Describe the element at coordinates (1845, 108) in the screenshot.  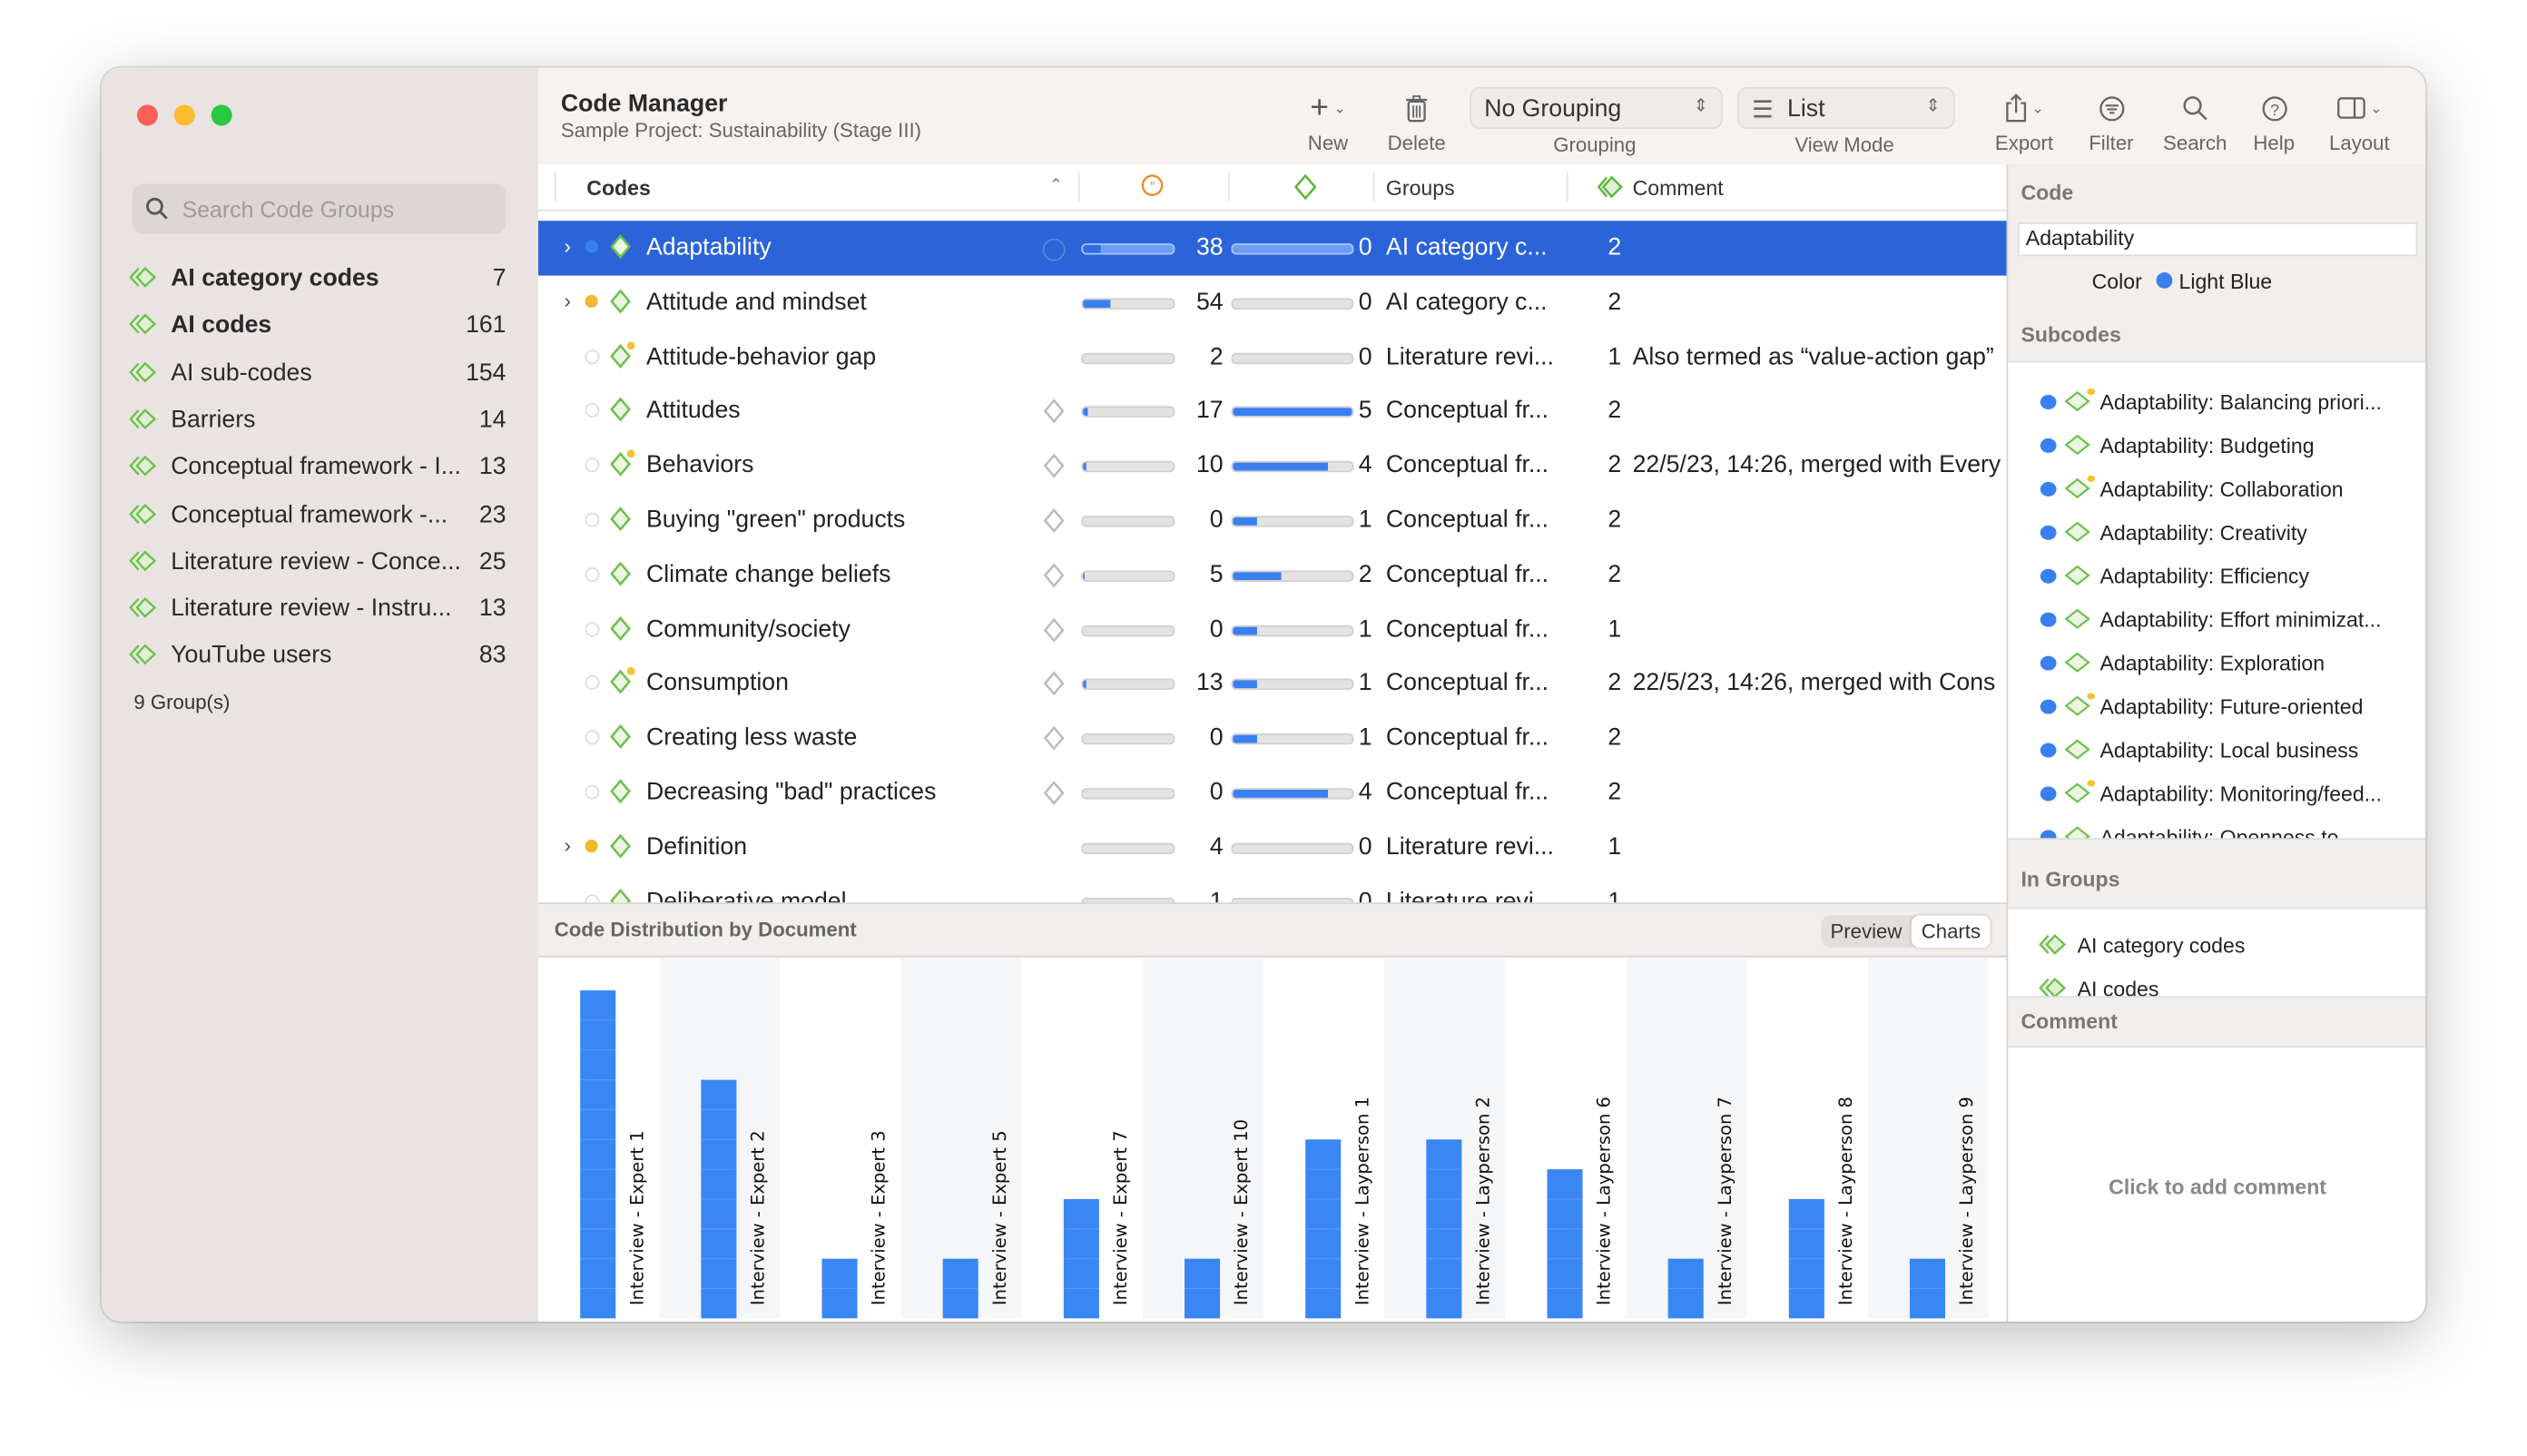
I see `view-mode-select: ☰ List ⇕` at that location.